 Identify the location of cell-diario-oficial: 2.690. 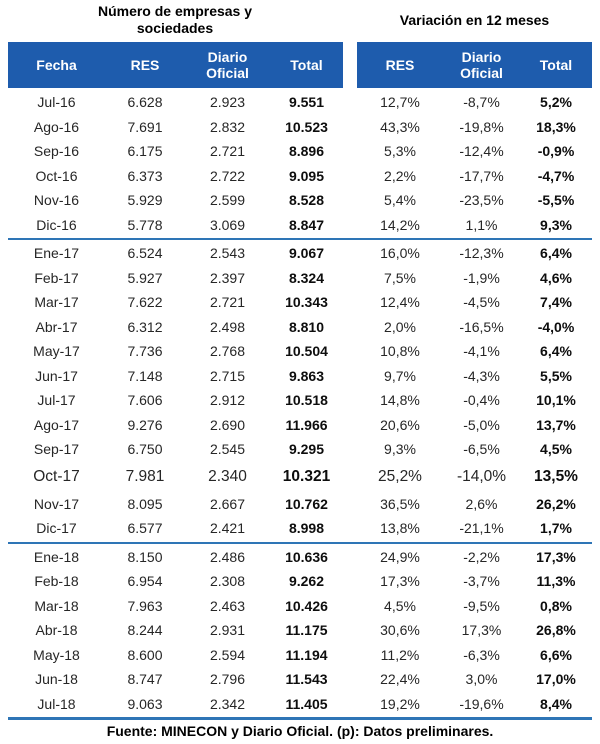
(227, 424).